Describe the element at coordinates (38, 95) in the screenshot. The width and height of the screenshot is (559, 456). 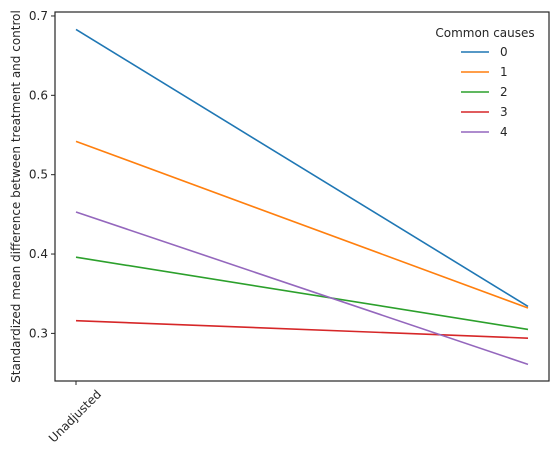
I see `y-tick-label: 0.6` at that location.